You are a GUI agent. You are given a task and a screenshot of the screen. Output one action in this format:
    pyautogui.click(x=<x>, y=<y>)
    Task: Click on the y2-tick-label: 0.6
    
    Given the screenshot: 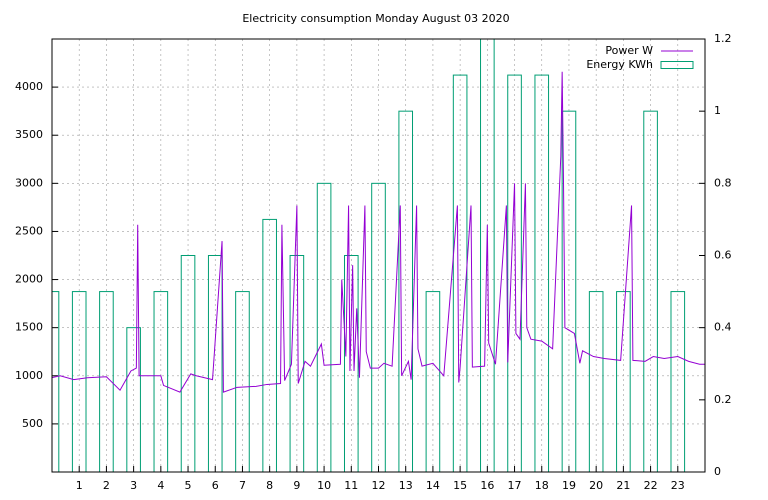 What is the action you would take?
    pyautogui.click(x=723, y=255)
    